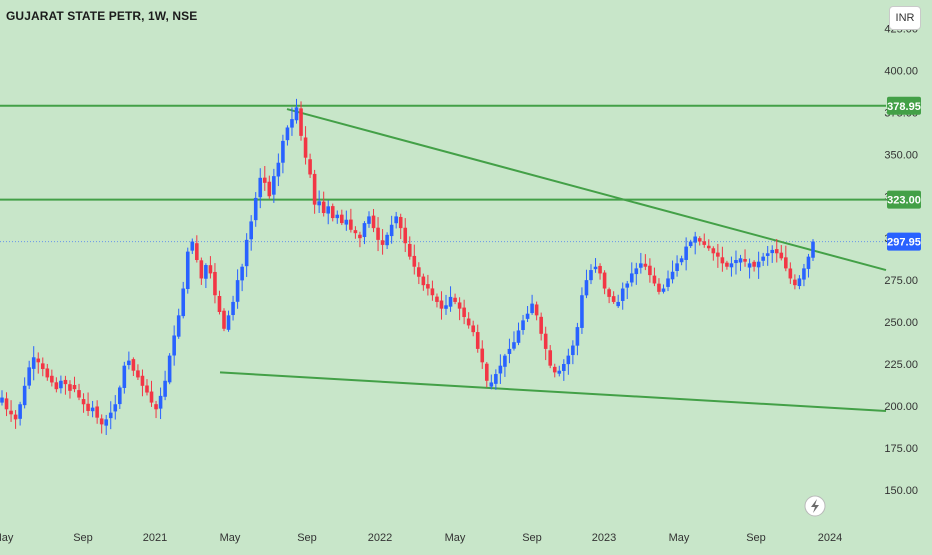  I want to click on level-price-badge-text: 323.00, so click(904, 201).